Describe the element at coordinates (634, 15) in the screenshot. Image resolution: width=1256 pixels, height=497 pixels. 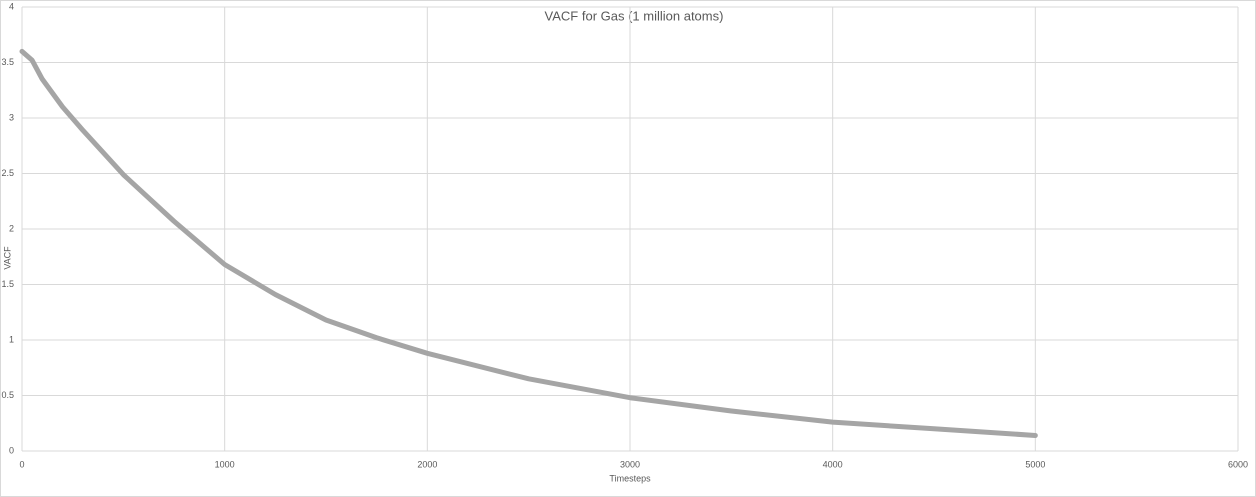
I see `chart-title: VACF for Gas (1 million atoms)` at that location.